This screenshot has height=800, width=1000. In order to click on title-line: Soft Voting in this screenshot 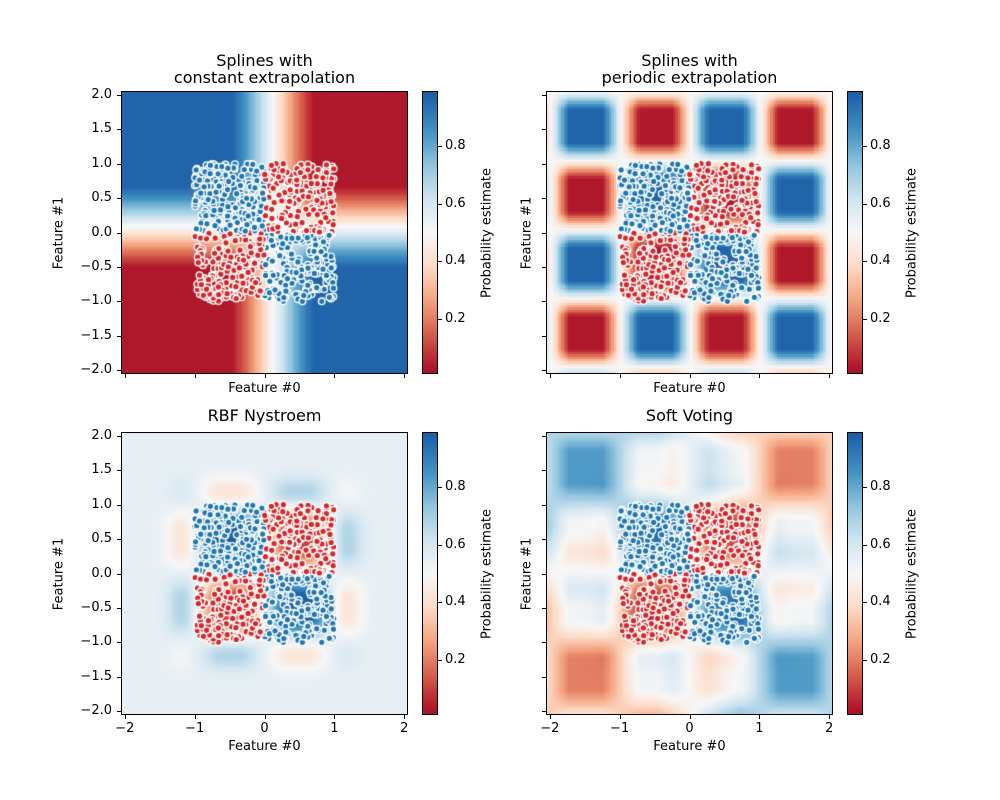, I will do `click(689, 415)`.